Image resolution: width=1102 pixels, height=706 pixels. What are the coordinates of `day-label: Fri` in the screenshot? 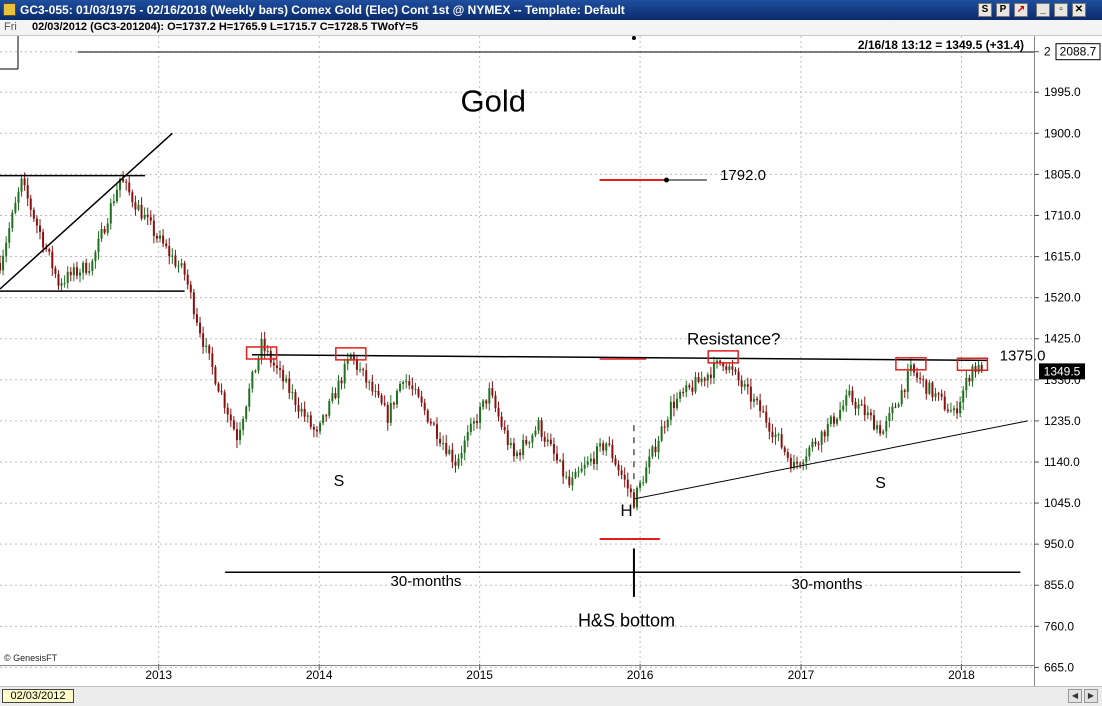 It's located at (10, 27).